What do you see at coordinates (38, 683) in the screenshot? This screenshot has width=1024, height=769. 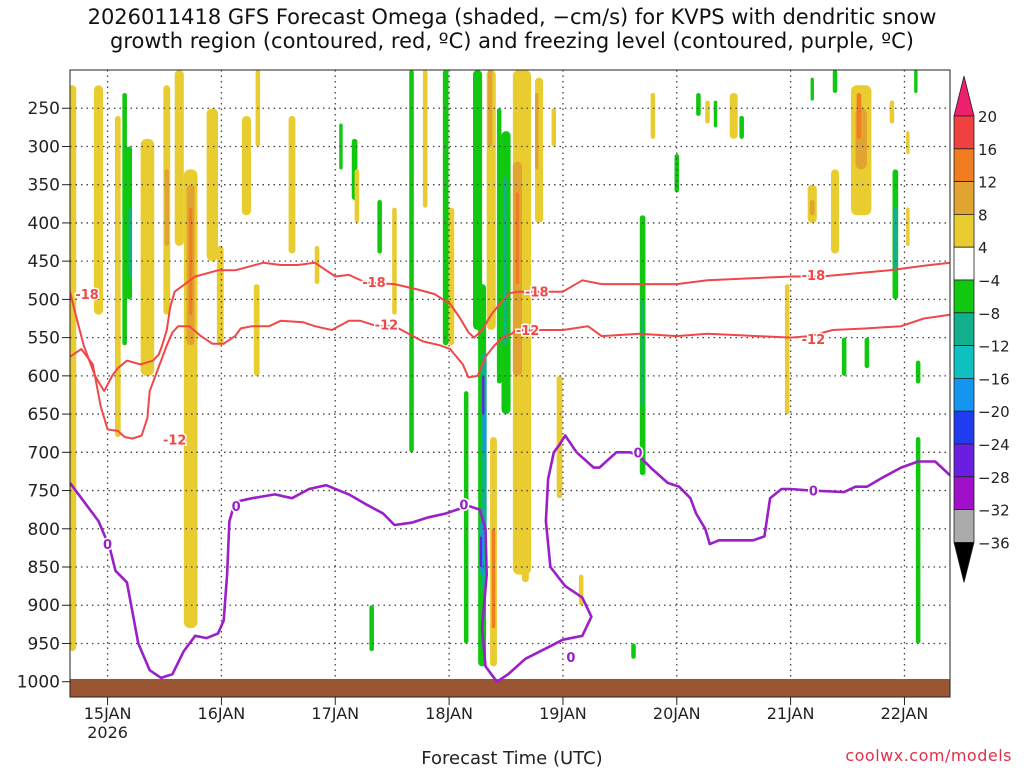 I see `y-tick-label: 1000` at bounding box center [38, 683].